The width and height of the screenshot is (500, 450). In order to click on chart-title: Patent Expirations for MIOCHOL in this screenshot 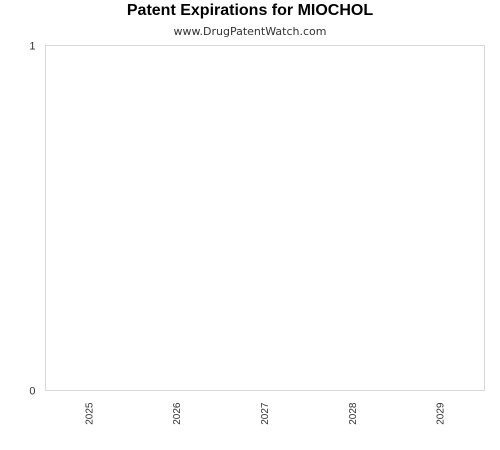, I will do `click(250, 10)`.